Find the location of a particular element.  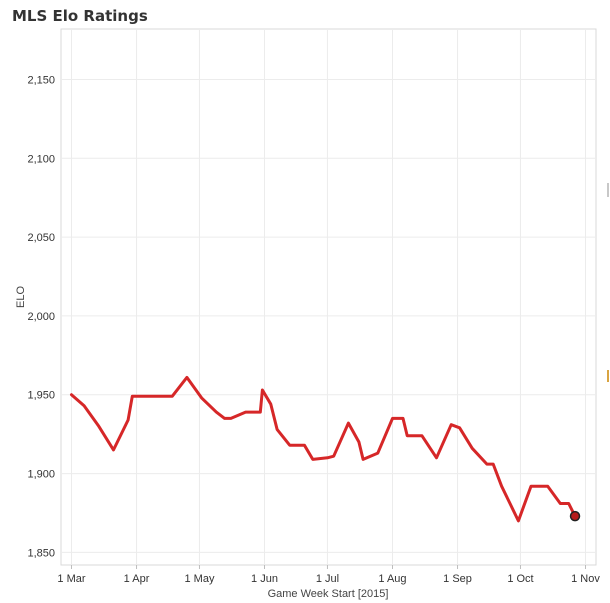

y-axis-title: ELO is located at coordinates (21, 297).